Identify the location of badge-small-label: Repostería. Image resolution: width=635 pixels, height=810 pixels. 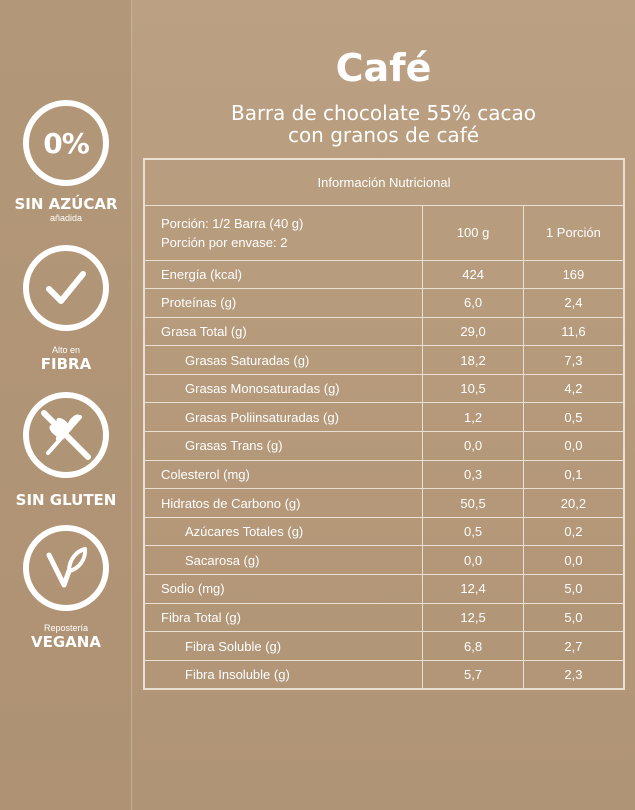
(66, 628).